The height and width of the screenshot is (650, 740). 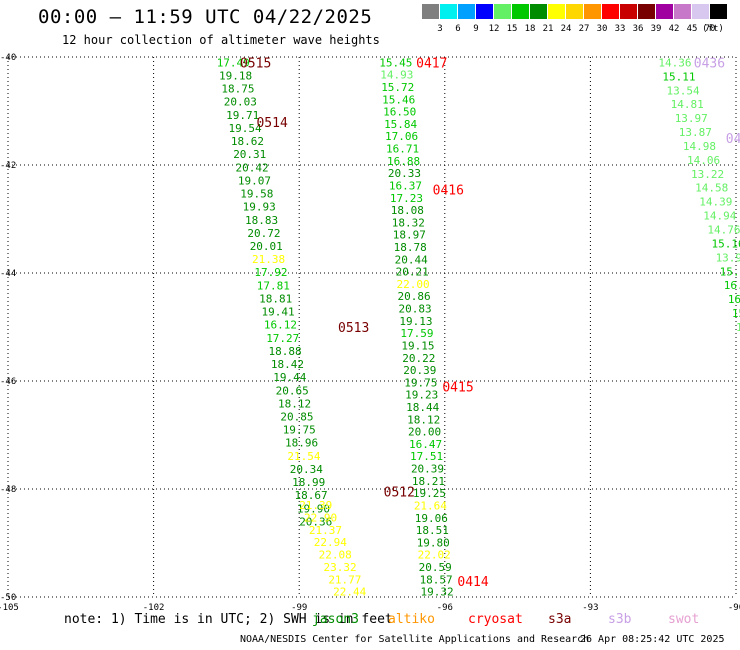 What do you see at coordinates (723, 230) in the screenshot?
I see `wave-height-label: 14.76` at bounding box center [723, 230].